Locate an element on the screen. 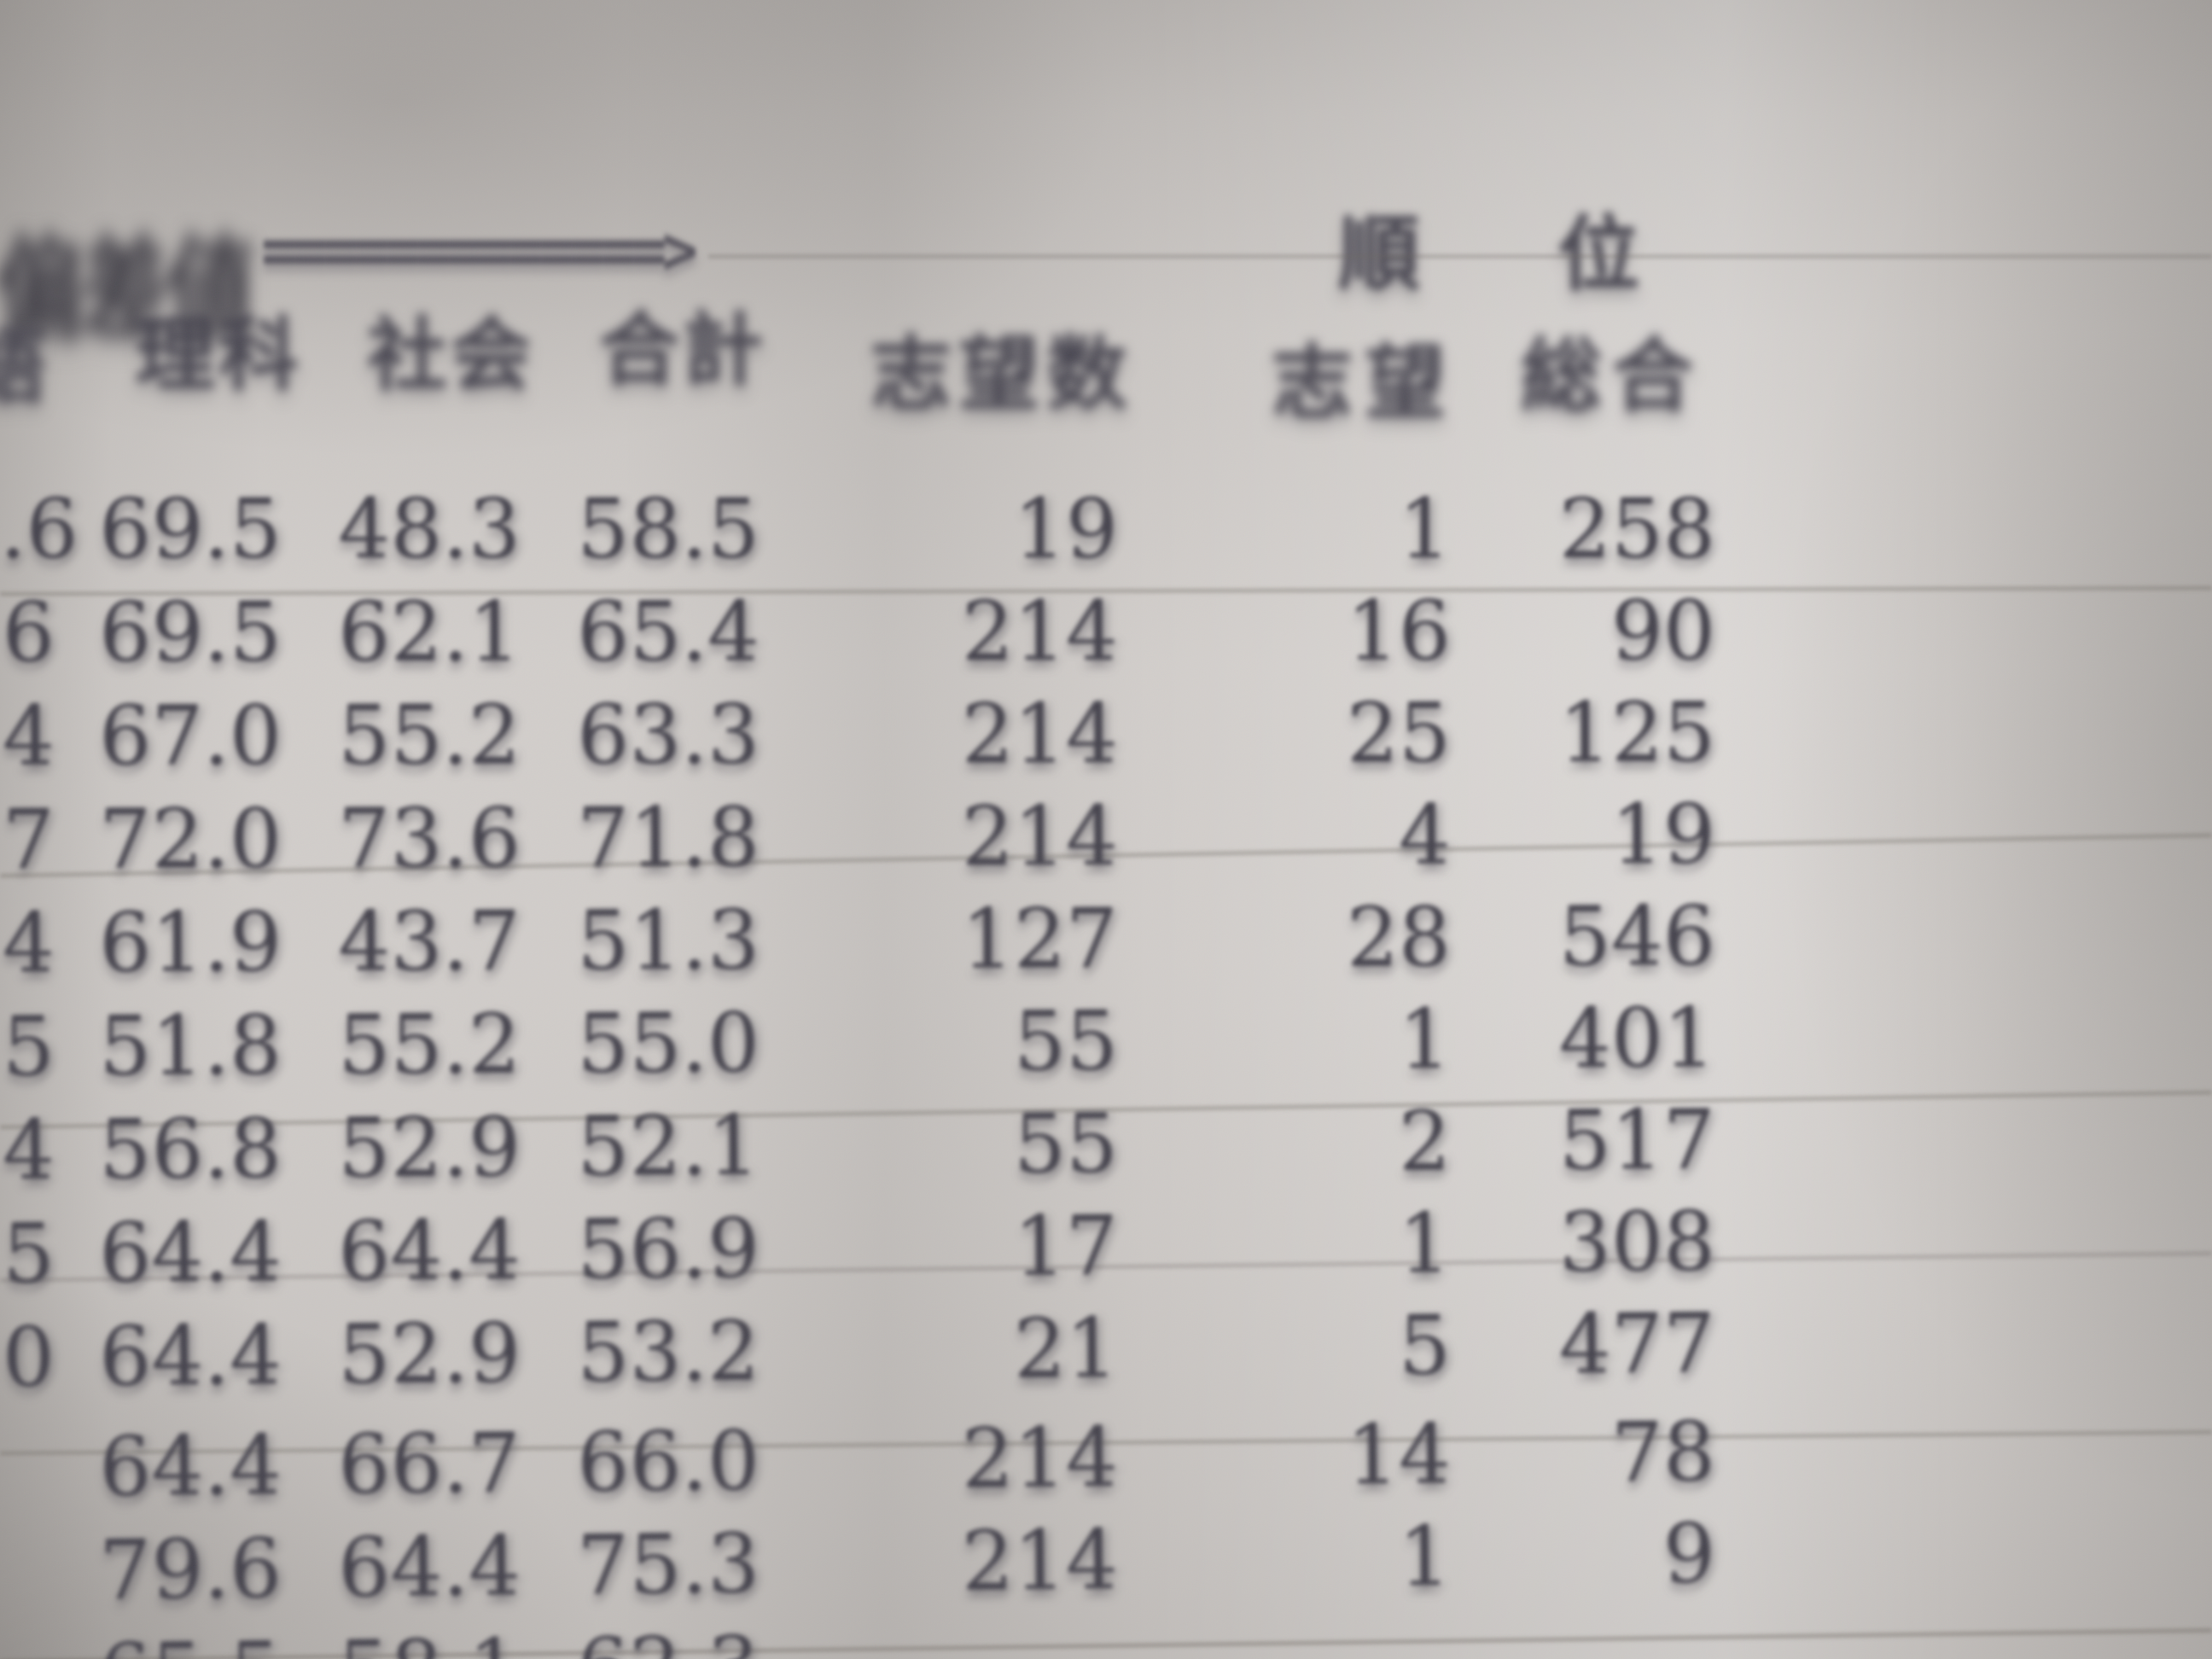  cell-science: 56.8 is located at coordinates (190, 1149).